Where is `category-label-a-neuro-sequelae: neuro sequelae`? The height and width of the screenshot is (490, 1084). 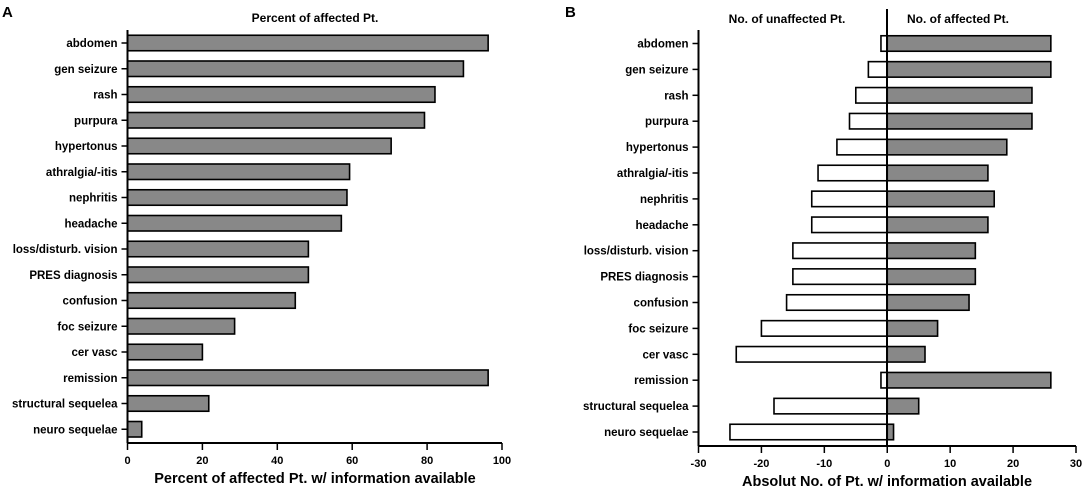 category-label-a-neuro-sequelae: neuro sequelae is located at coordinates (75, 430).